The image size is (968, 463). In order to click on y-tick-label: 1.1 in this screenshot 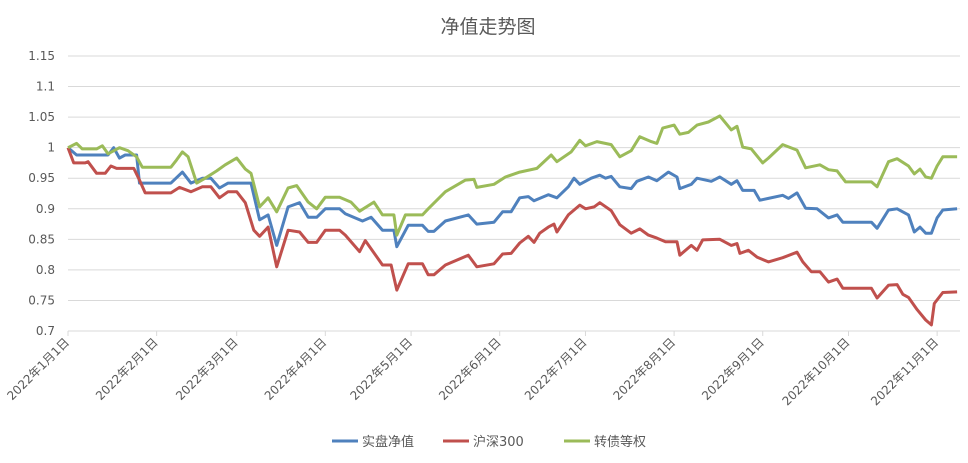, I will do `click(45, 87)`.